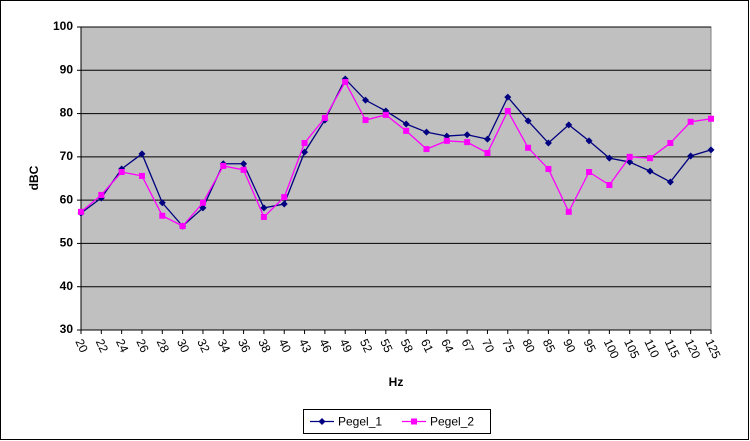 The height and width of the screenshot is (441, 750). I want to click on x-tick-label: 58, so click(407, 346).